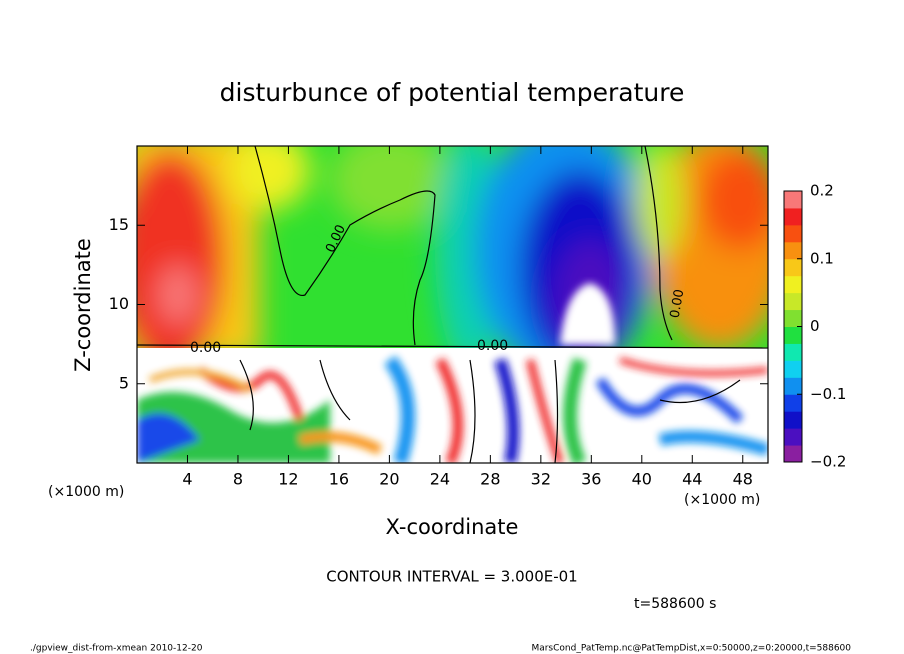 The image size is (904, 654). What do you see at coordinates (743, 479) in the screenshot?
I see `x-tick-label: 48` at bounding box center [743, 479].